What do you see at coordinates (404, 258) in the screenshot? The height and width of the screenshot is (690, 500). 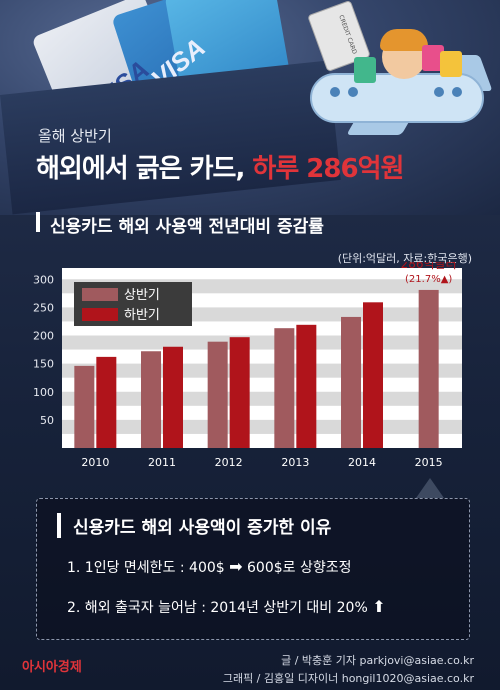 I see `chart-unit-note: (단위:억달러, 자료:한국은행)` at bounding box center [404, 258].